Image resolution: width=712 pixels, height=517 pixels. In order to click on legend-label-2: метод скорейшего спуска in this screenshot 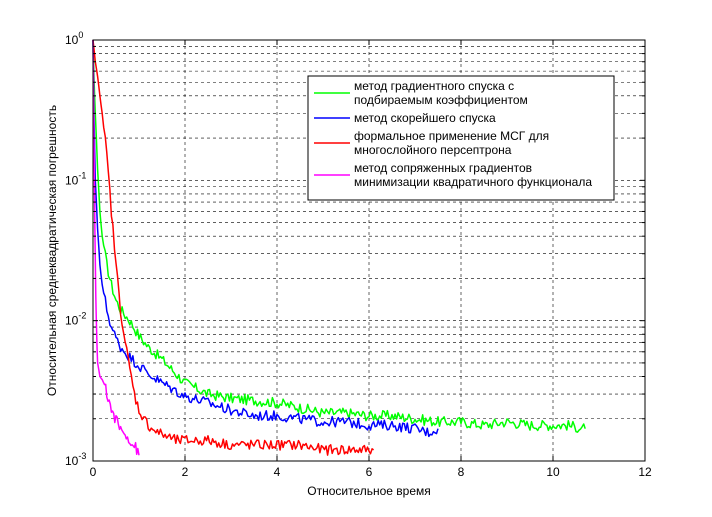, I will do `click(425, 118)`.